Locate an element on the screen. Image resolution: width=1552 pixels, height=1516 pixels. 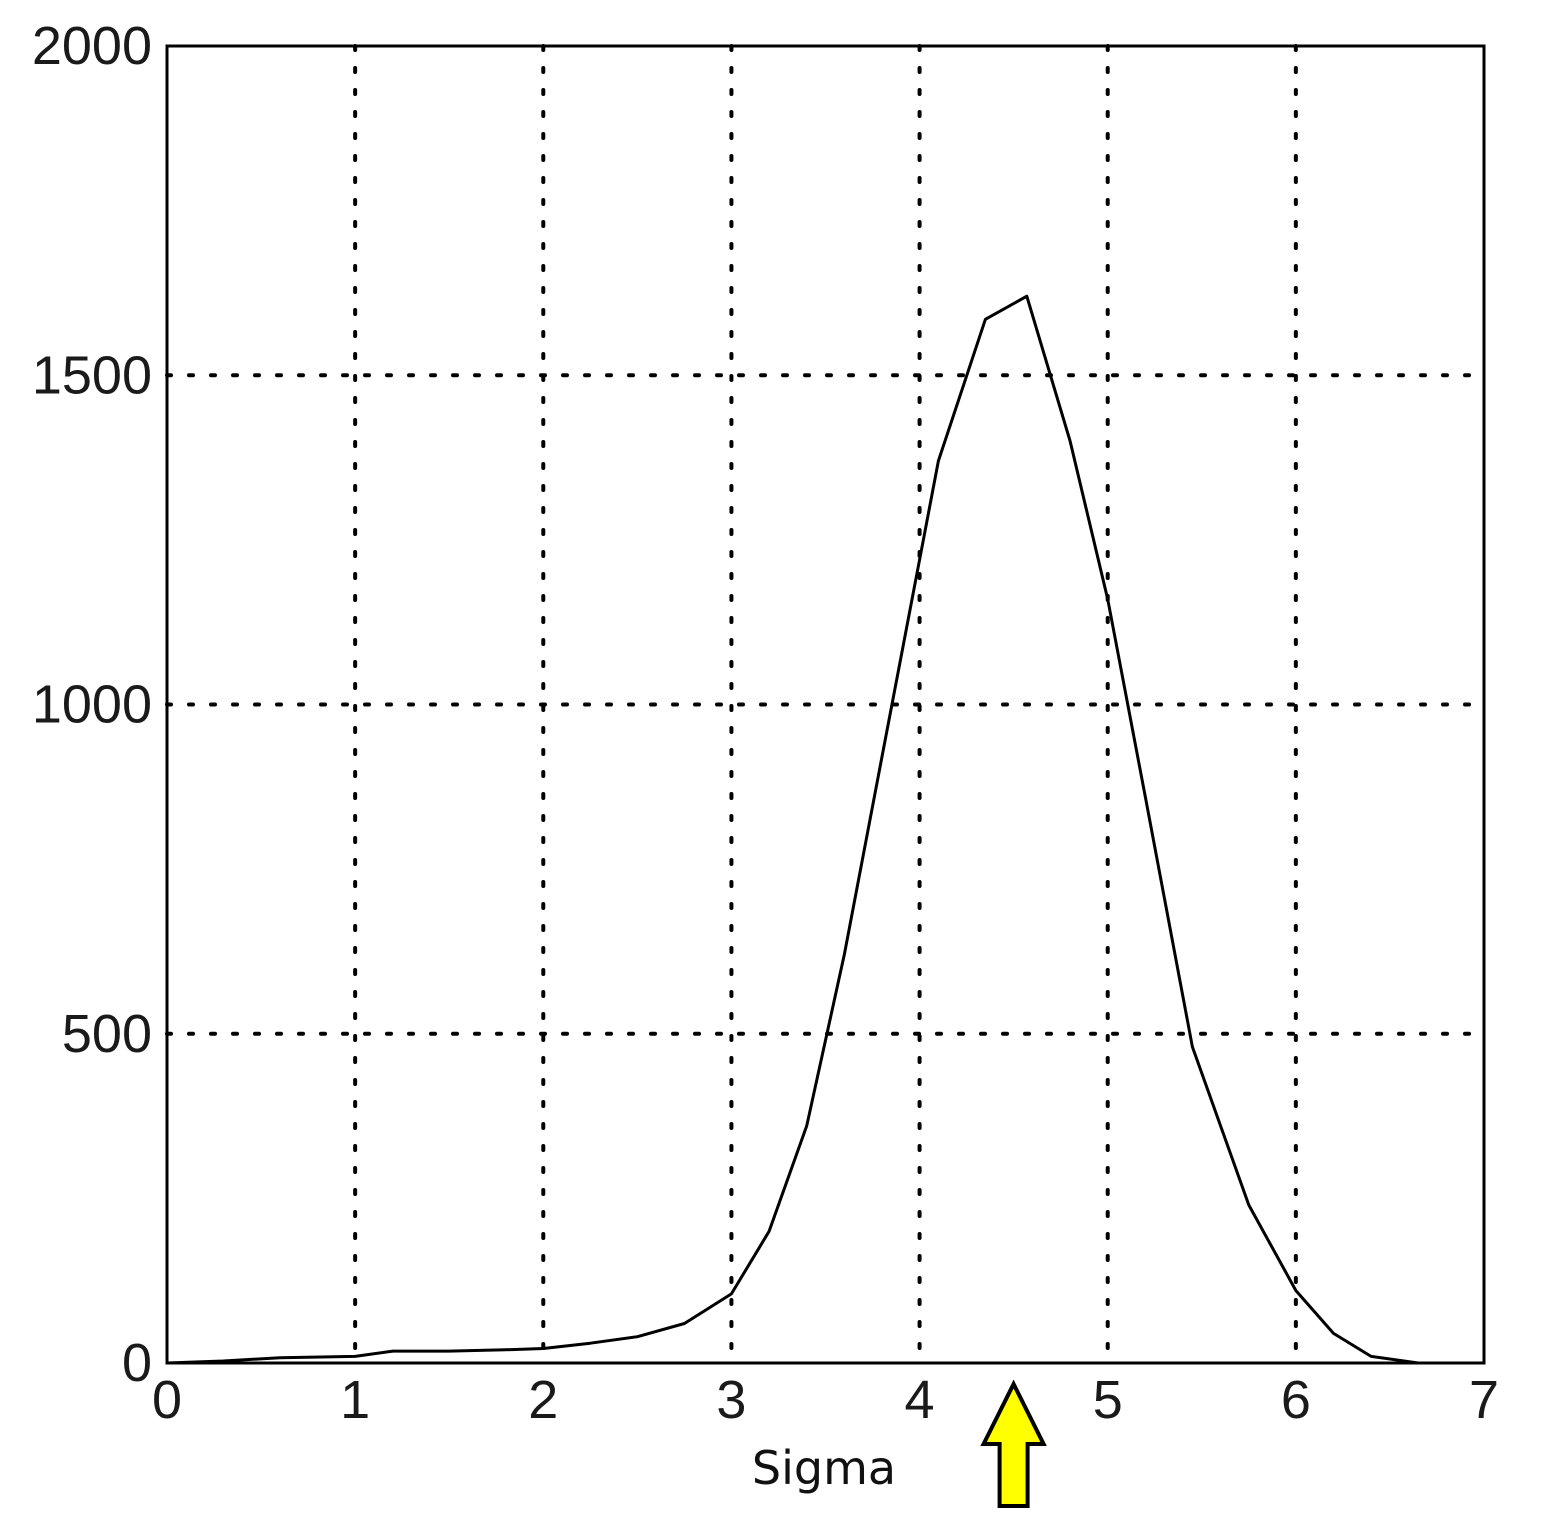
x-axis-label: Sigma is located at coordinates (824, 1468).